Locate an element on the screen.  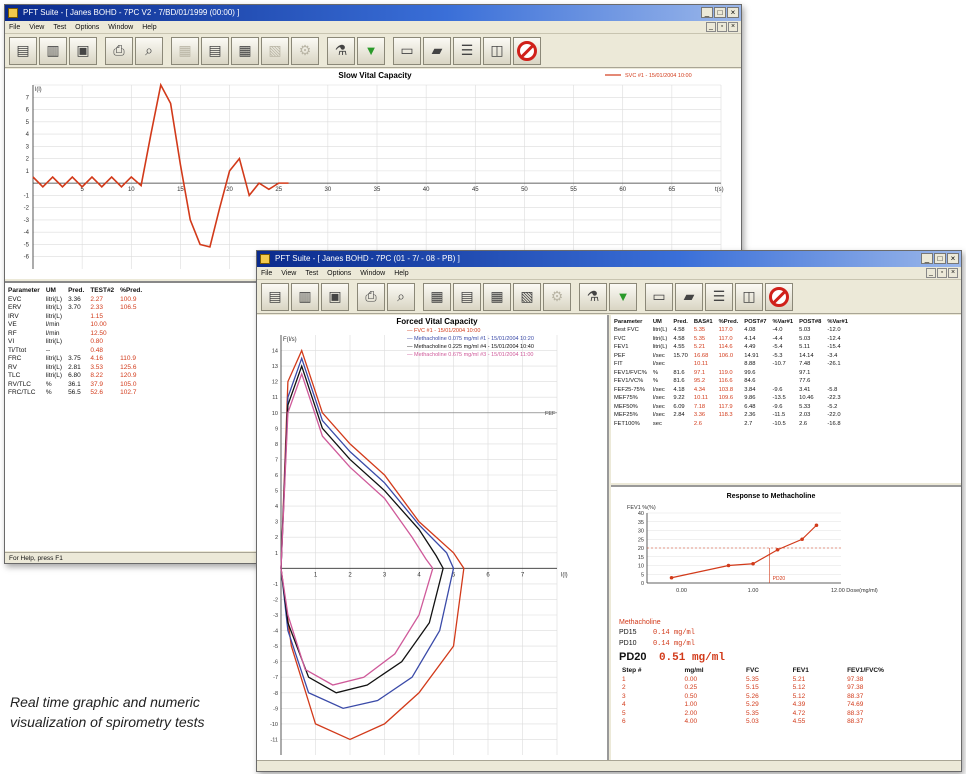
table-cell: sec is located at coordinates (657, 423).